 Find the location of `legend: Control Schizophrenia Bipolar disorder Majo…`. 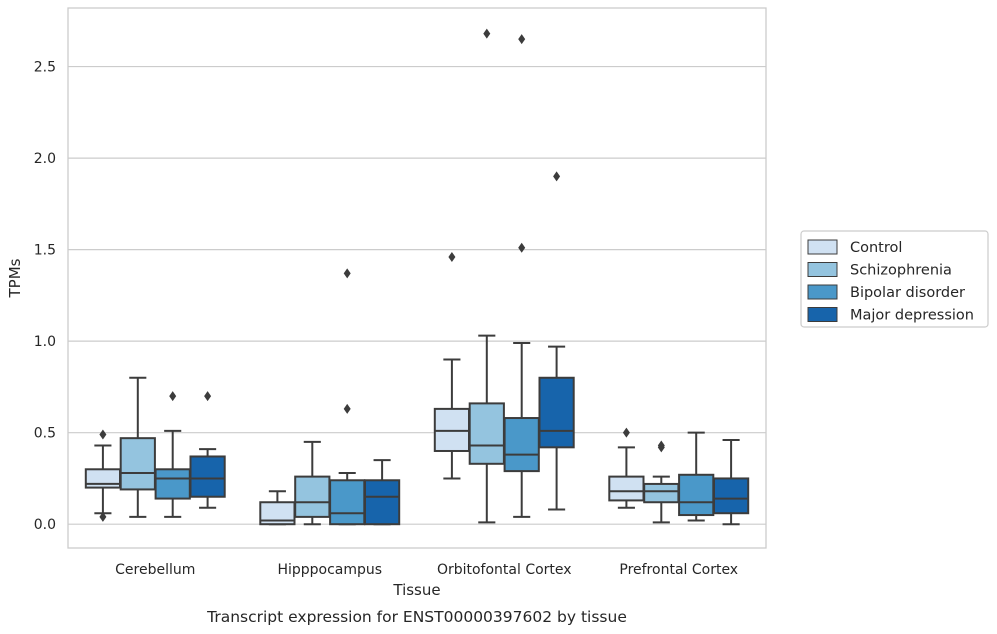

legend: Control Schizophrenia Bipolar disorder Majo… is located at coordinates (894, 279).